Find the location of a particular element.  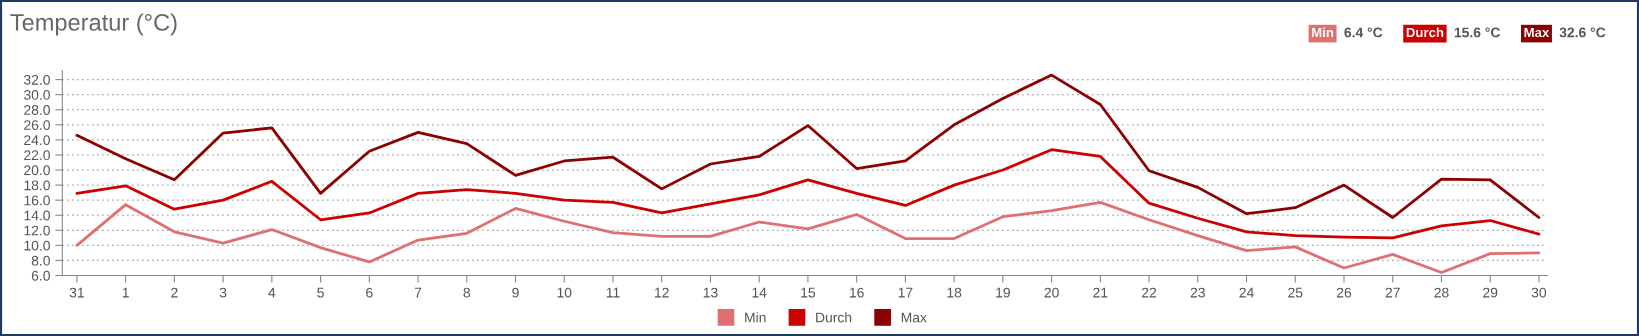

x-tick-label: 24 is located at coordinates (1246, 292).